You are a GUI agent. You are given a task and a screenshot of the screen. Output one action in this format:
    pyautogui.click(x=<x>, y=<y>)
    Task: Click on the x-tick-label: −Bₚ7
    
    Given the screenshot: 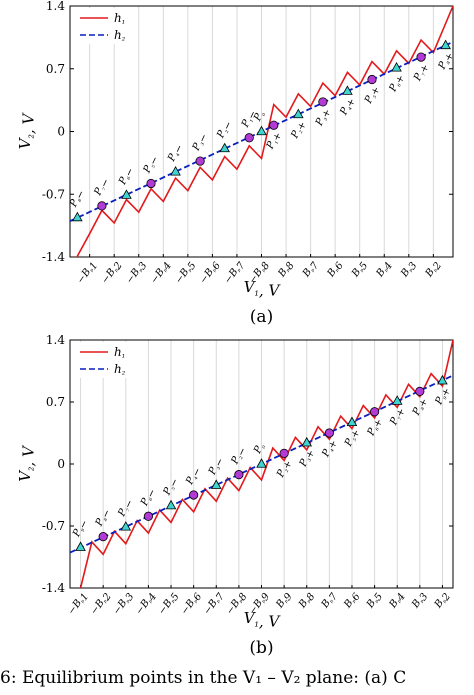 What is the action you would take?
    pyautogui.click(x=214, y=603)
    